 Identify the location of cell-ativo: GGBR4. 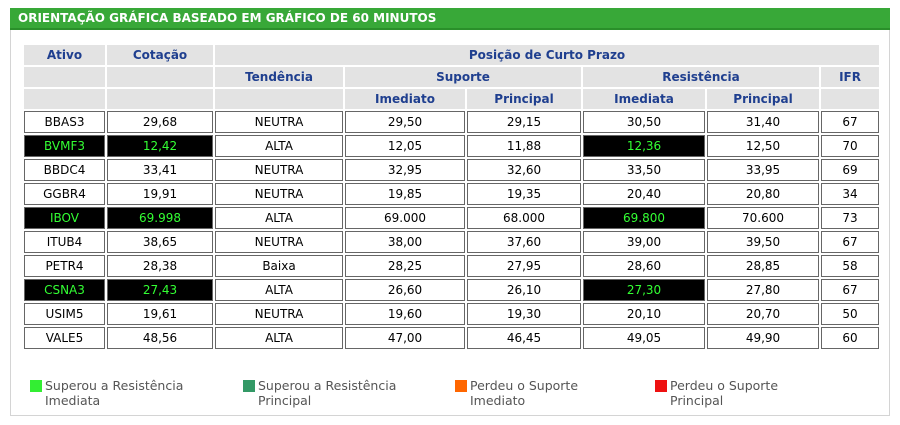
(64, 194).